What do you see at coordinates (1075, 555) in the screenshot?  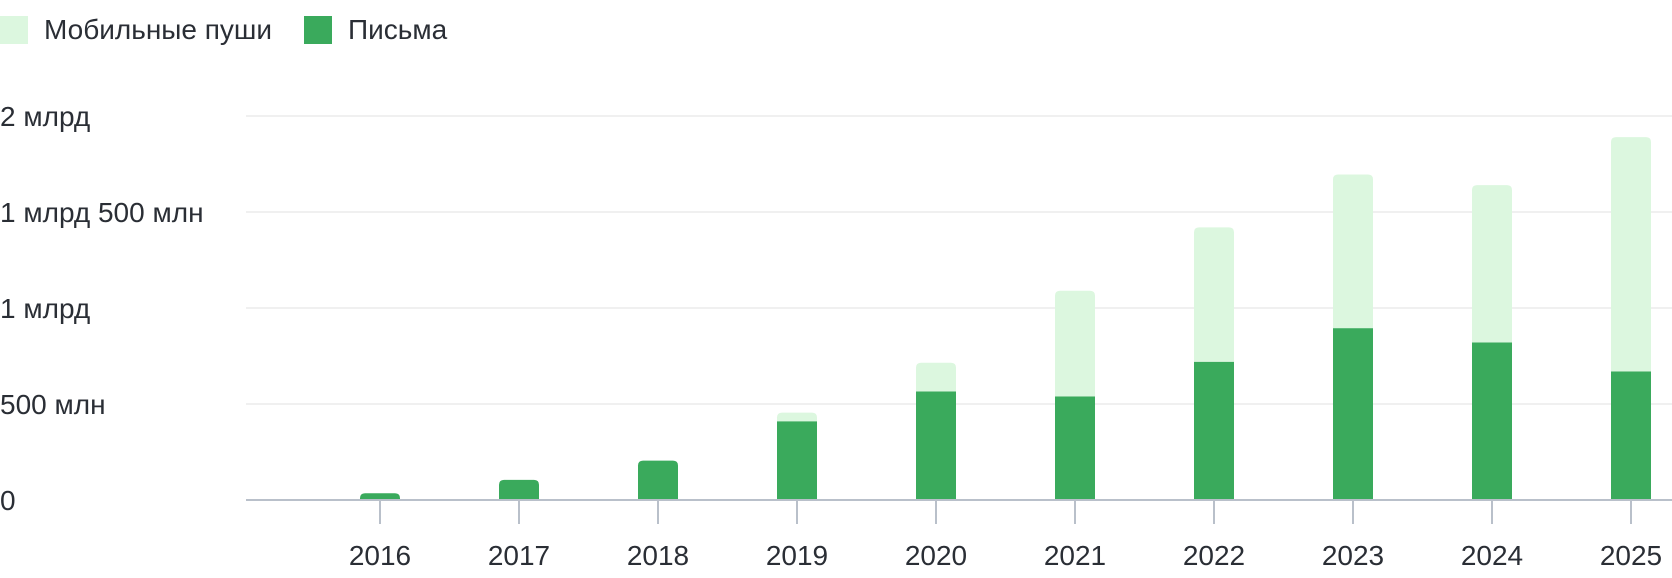 I see `x-tick-label: 2021` at bounding box center [1075, 555].